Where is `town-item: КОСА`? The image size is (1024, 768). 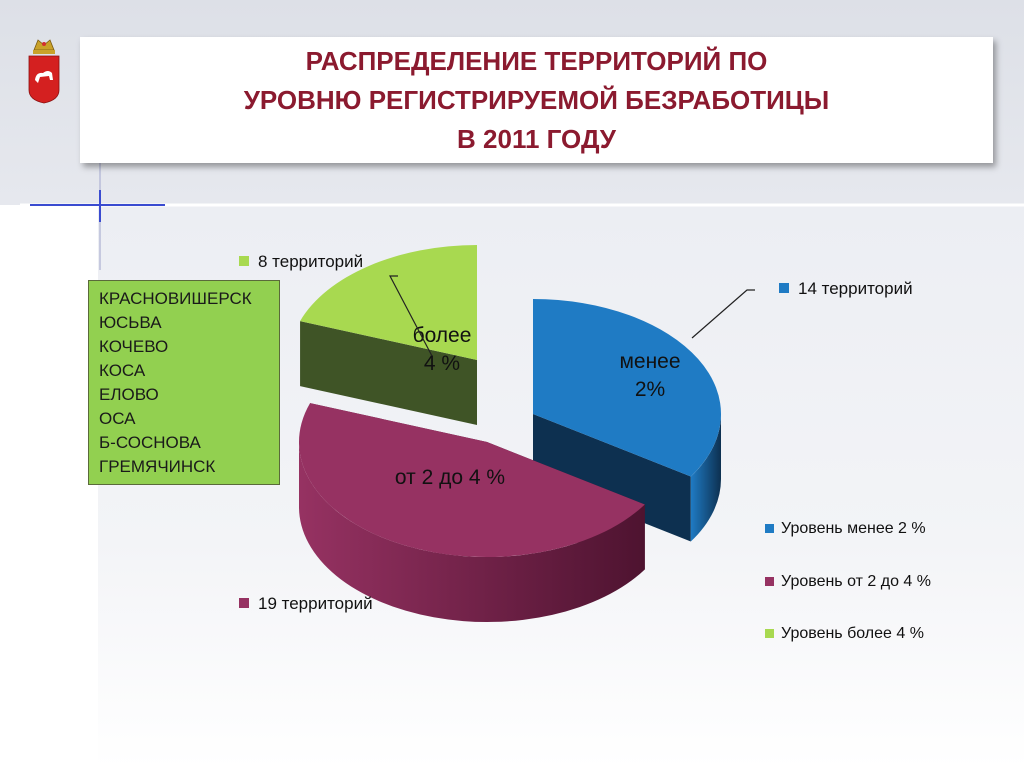 town-item: КОСА is located at coordinates (122, 370).